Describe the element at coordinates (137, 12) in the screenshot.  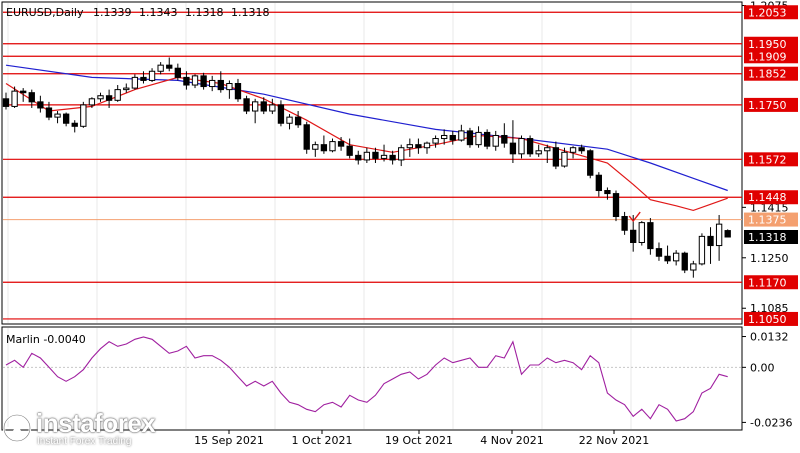
I see `symbol-header: EURUSD,Daily 1.1339 1.1343 1.1318 1.1318` at that location.